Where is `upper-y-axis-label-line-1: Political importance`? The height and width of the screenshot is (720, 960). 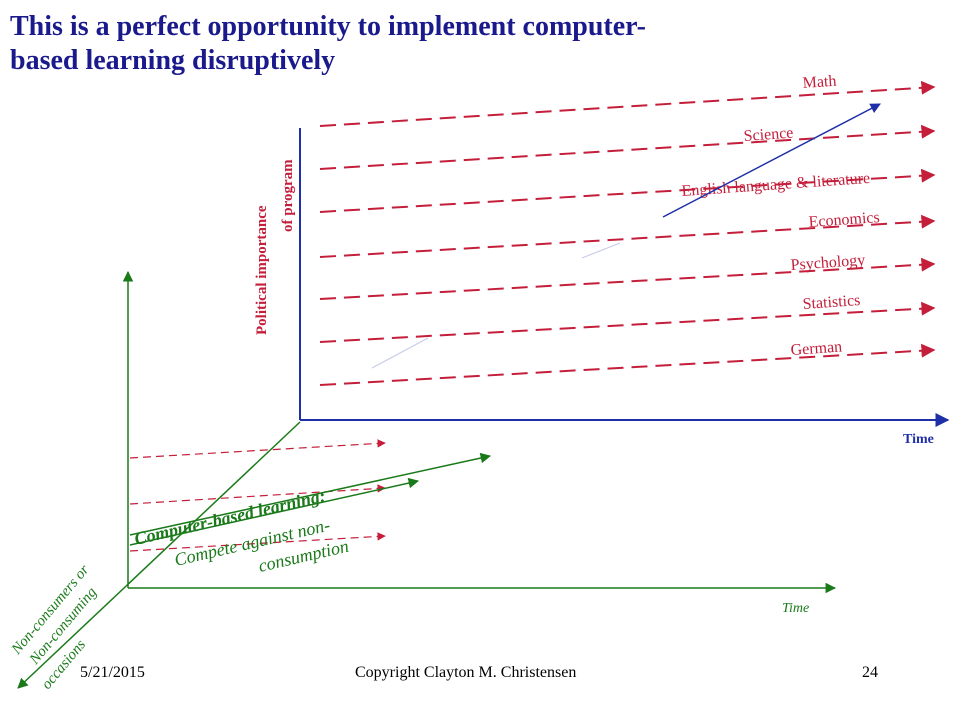
upper-y-axis-label-line-1: Political importance is located at coordinates (262, 270).